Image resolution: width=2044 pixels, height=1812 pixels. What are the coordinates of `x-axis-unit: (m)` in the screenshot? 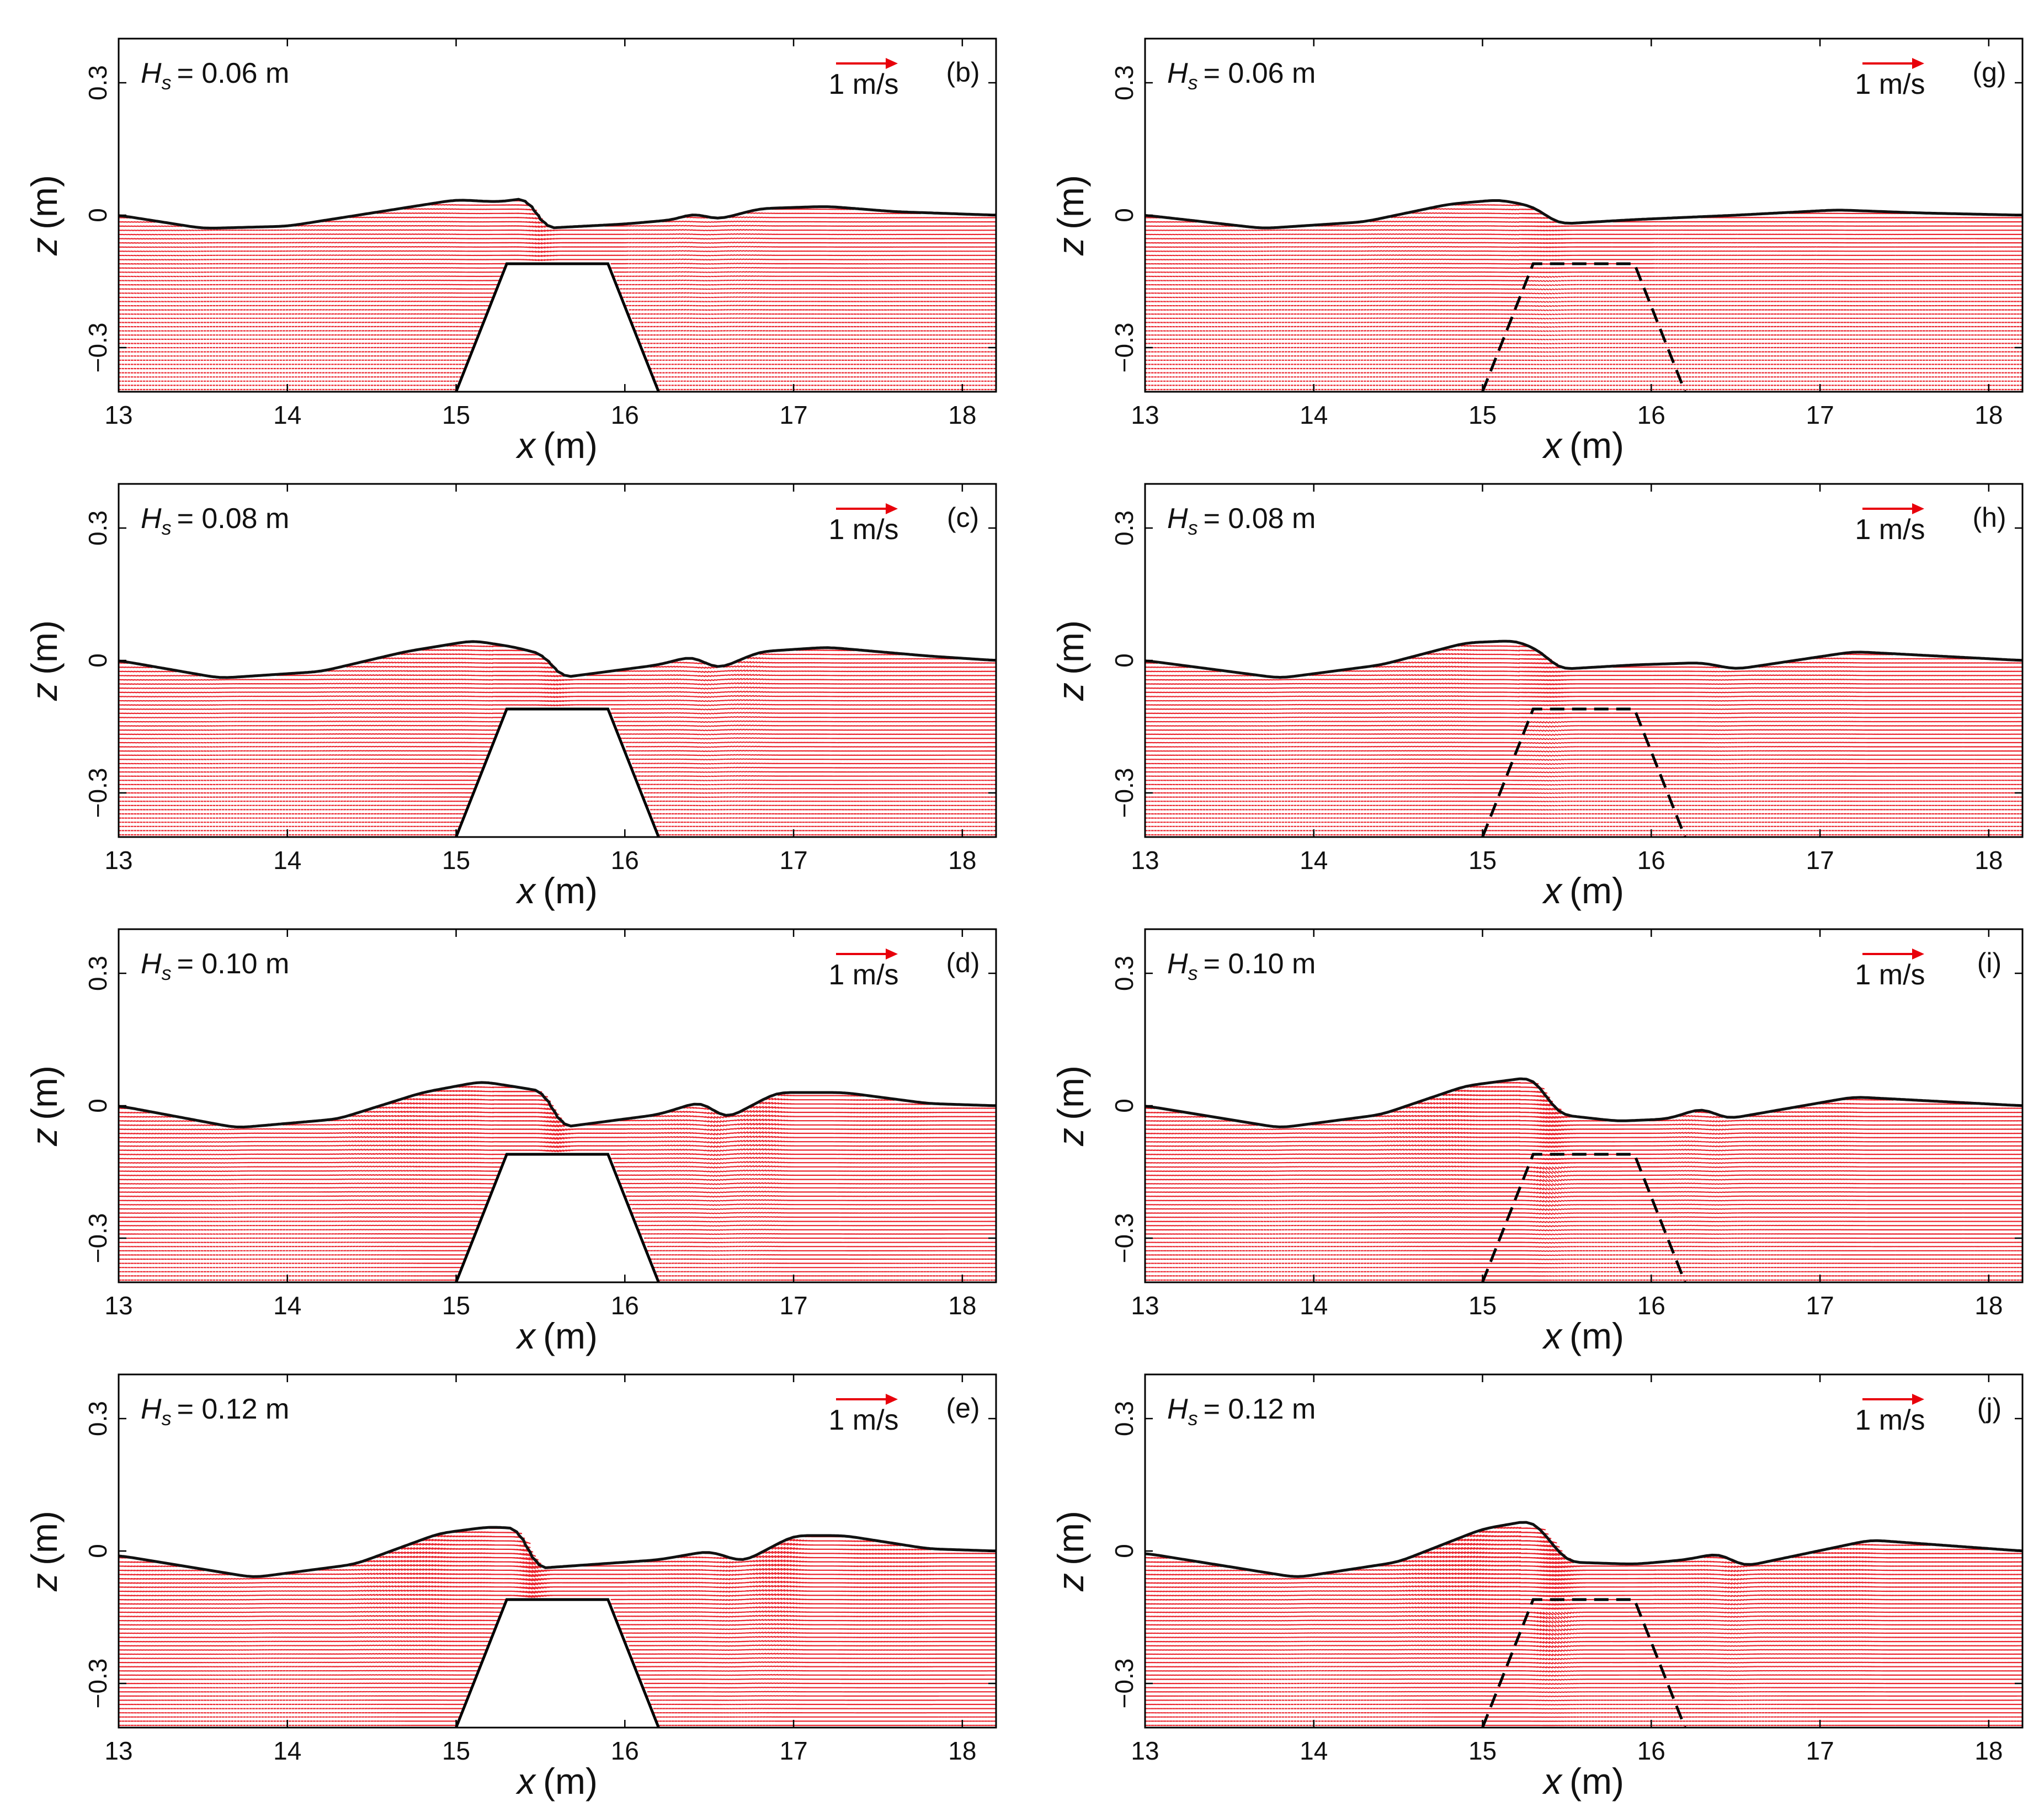 It's located at (1596, 890).